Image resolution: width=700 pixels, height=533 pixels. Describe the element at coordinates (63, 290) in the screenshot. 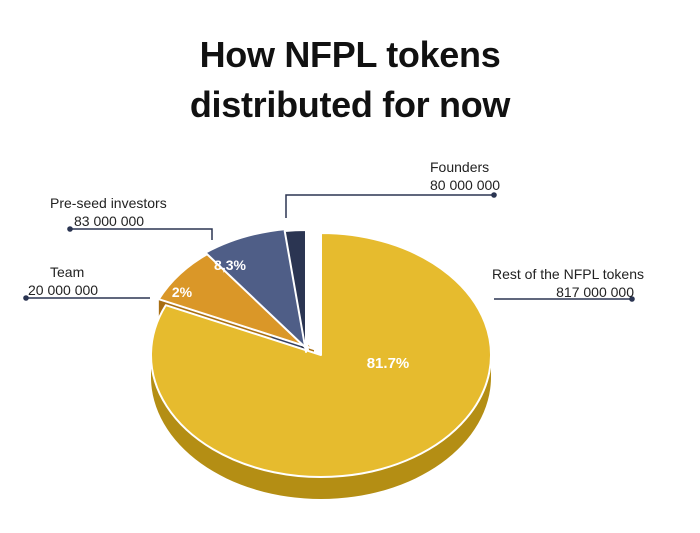

I see `legend-team-amount: 20 000 000` at that location.